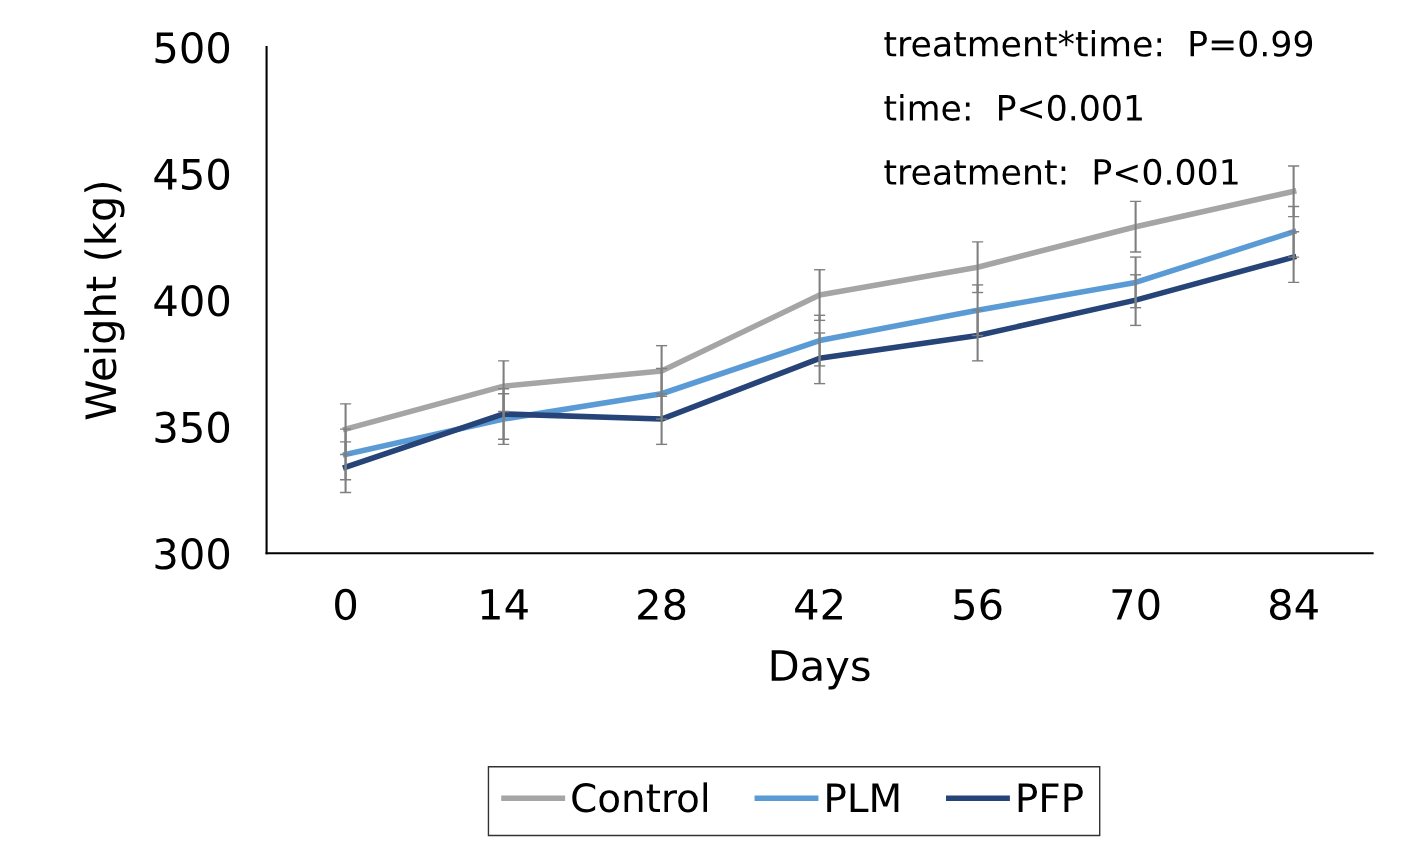 Image resolution: width=1418 pixels, height=855 pixels. I want to click on x-tick-label: 84, so click(1293, 604).